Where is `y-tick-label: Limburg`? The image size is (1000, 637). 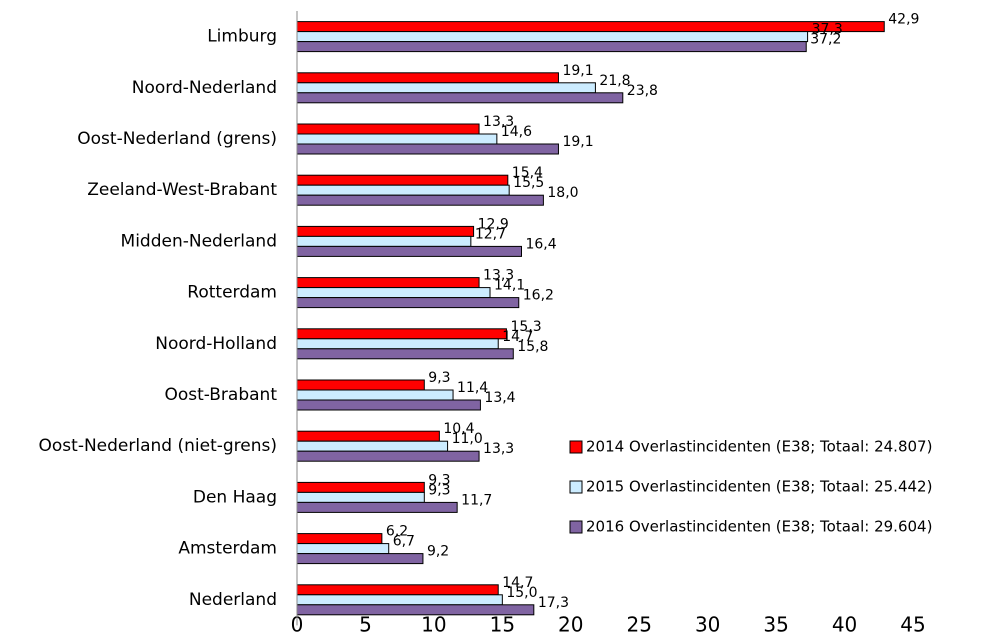 y-tick-label: Limburg is located at coordinates (242, 37).